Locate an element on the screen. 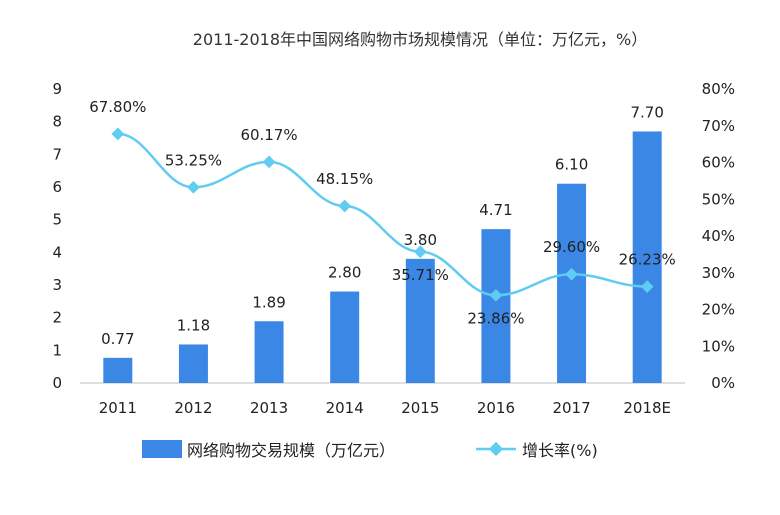 Image resolution: width=780 pixels, height=515 pixels. y-left-tick-label: 8 is located at coordinates (57, 122).